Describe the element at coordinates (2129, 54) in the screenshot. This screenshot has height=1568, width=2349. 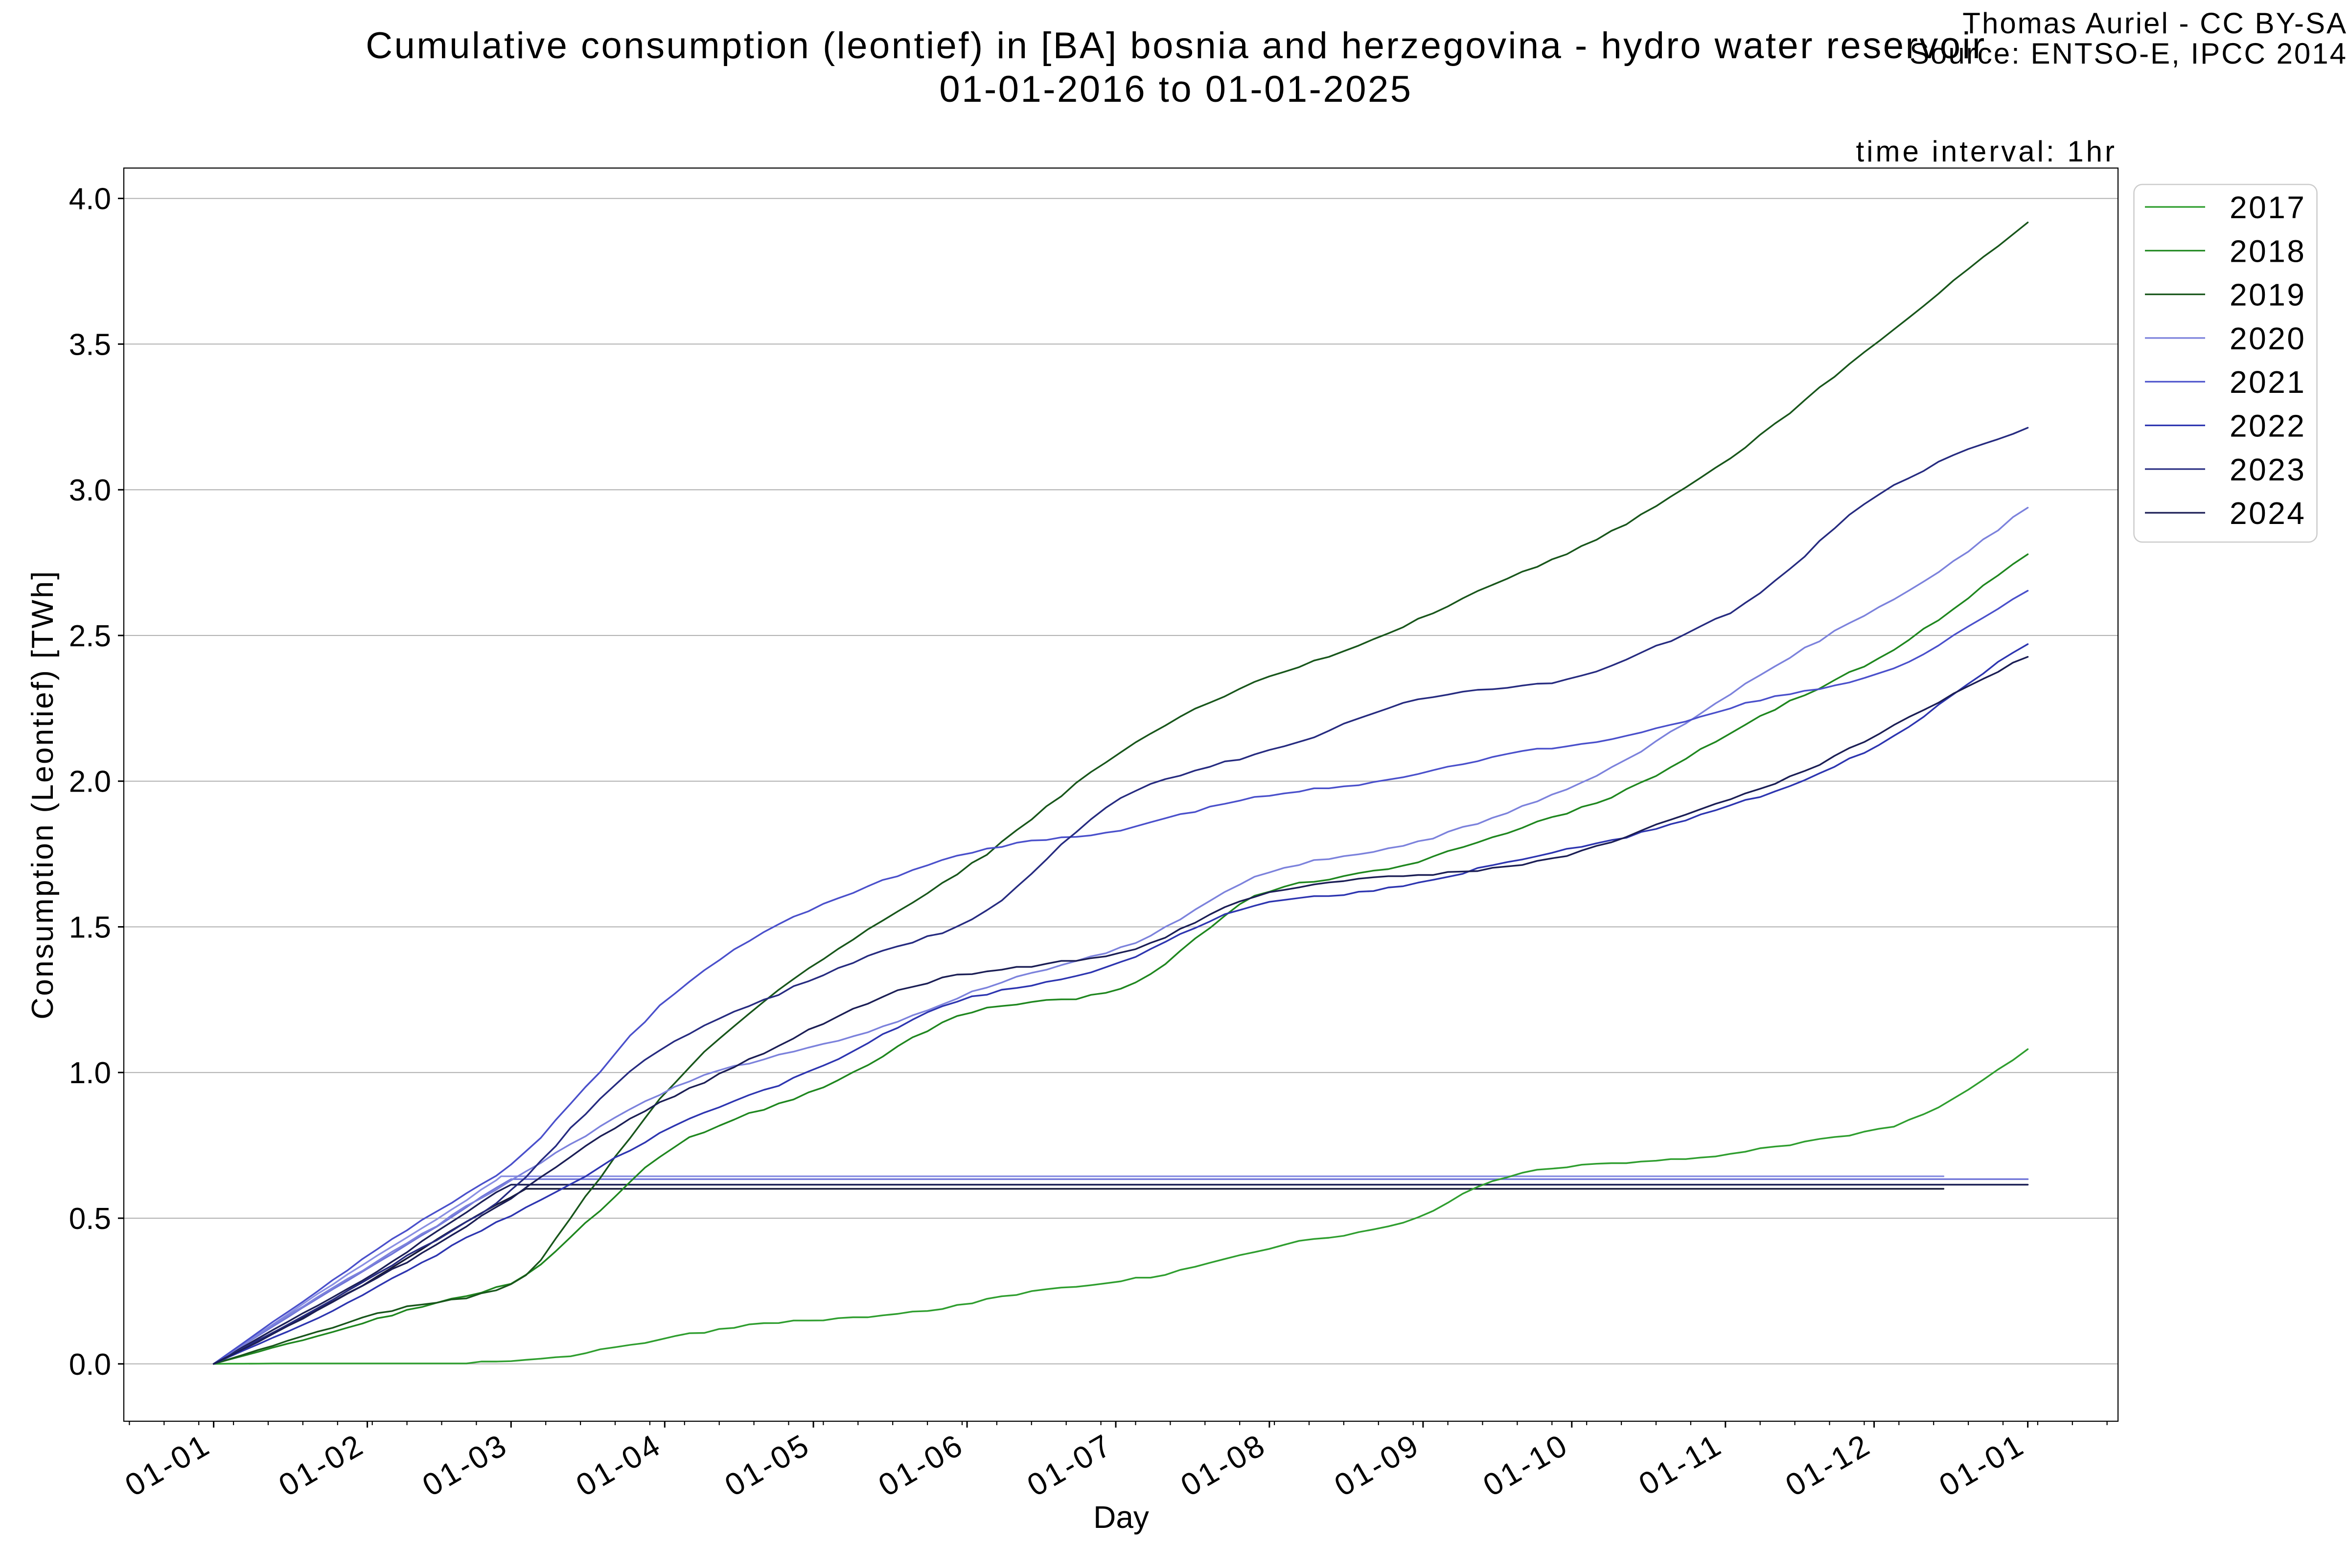
I see `svg-text: Source: ENTSO-E, IPCC 2014` at that location.